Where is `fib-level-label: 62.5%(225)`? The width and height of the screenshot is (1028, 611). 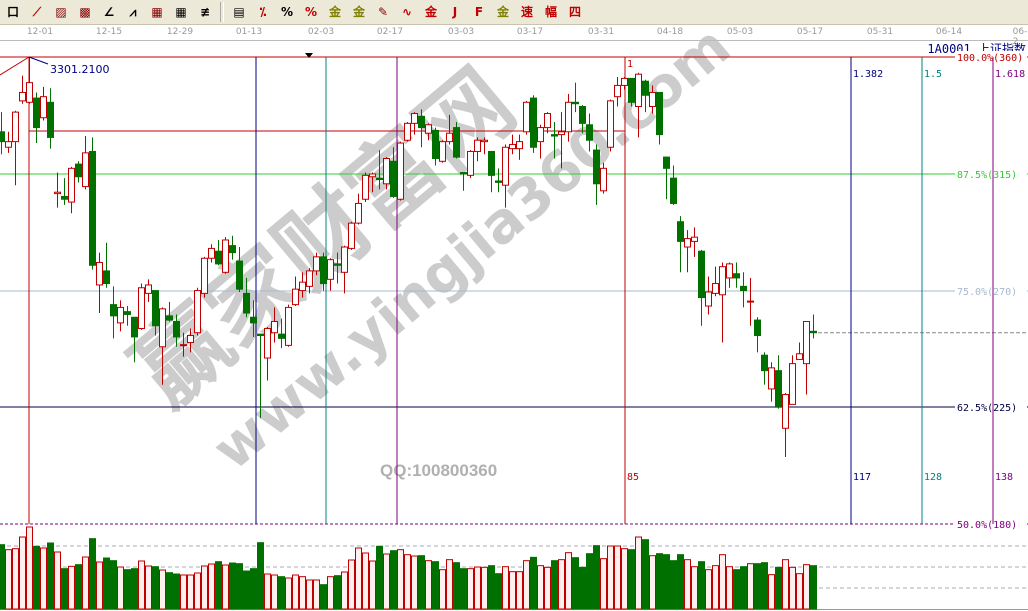 fib-level-label: 62.5%(225) is located at coordinates (987, 408).